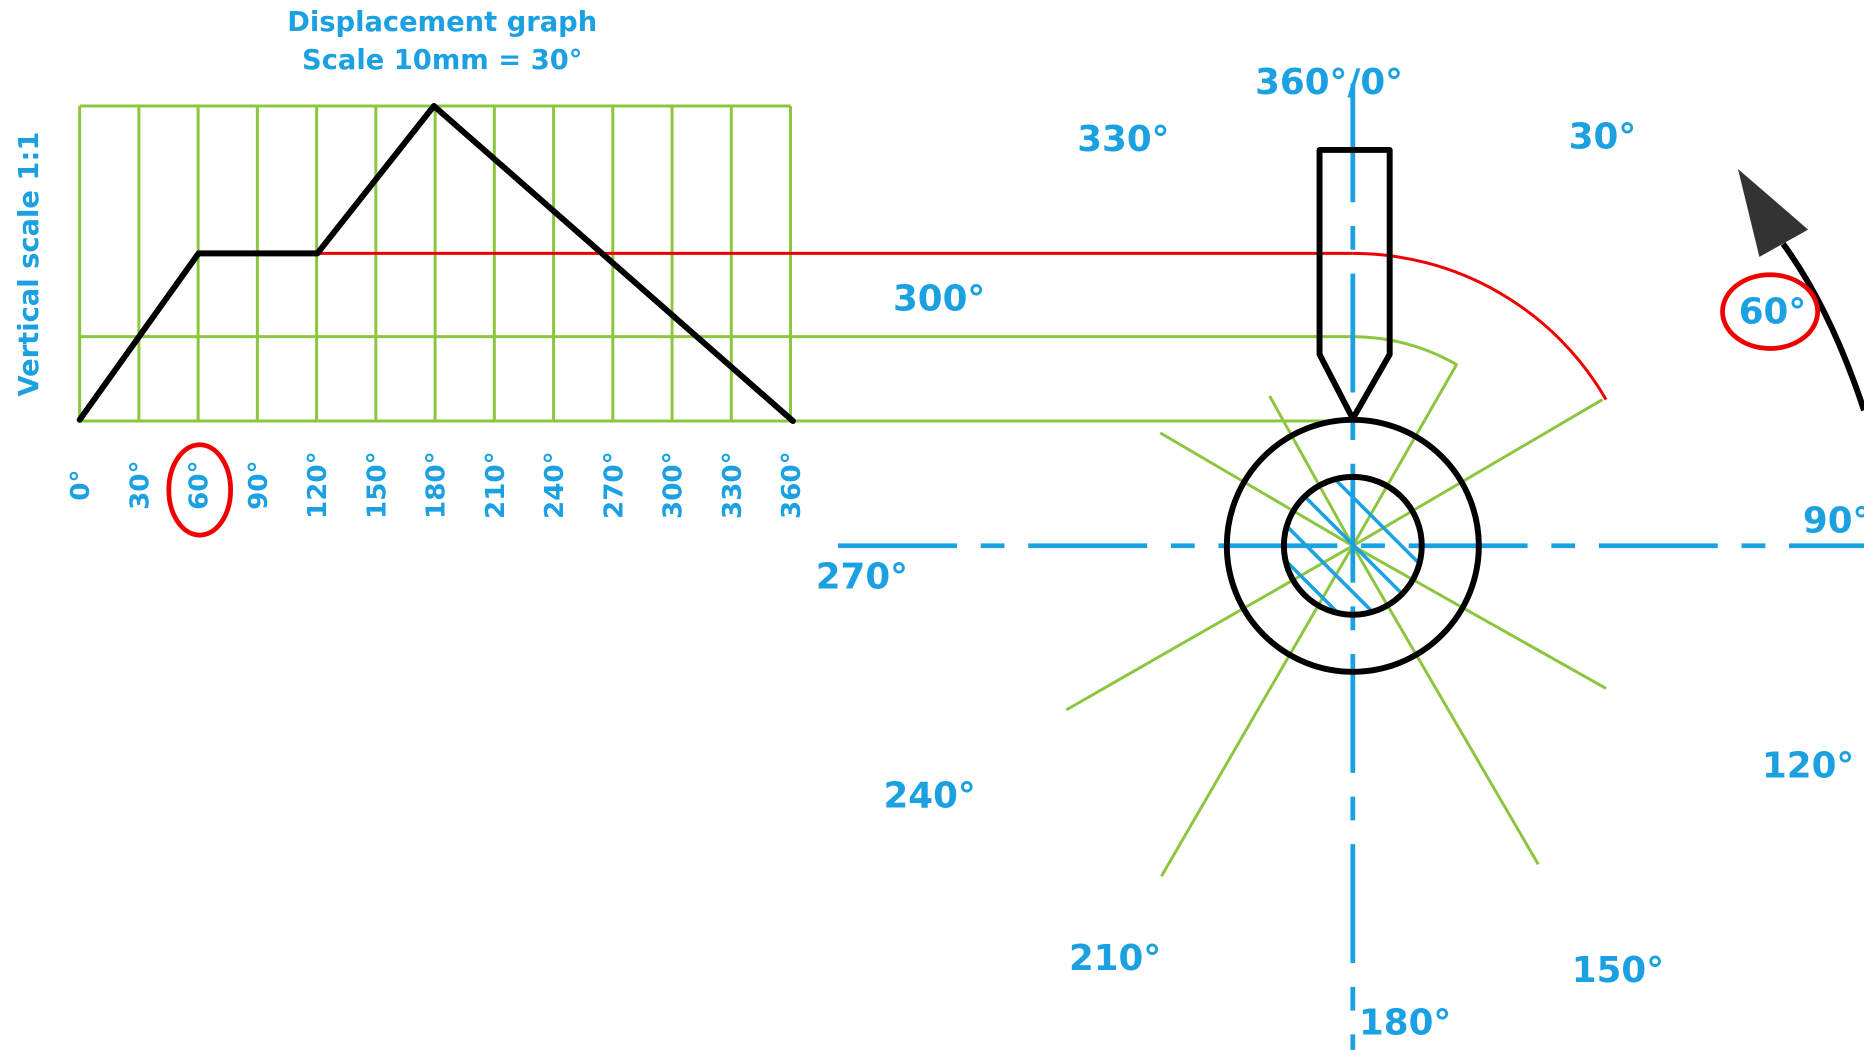 The image size is (1864, 1050). What do you see at coordinates (1354, 284) in the screenshot?
I see `follower` at bounding box center [1354, 284].